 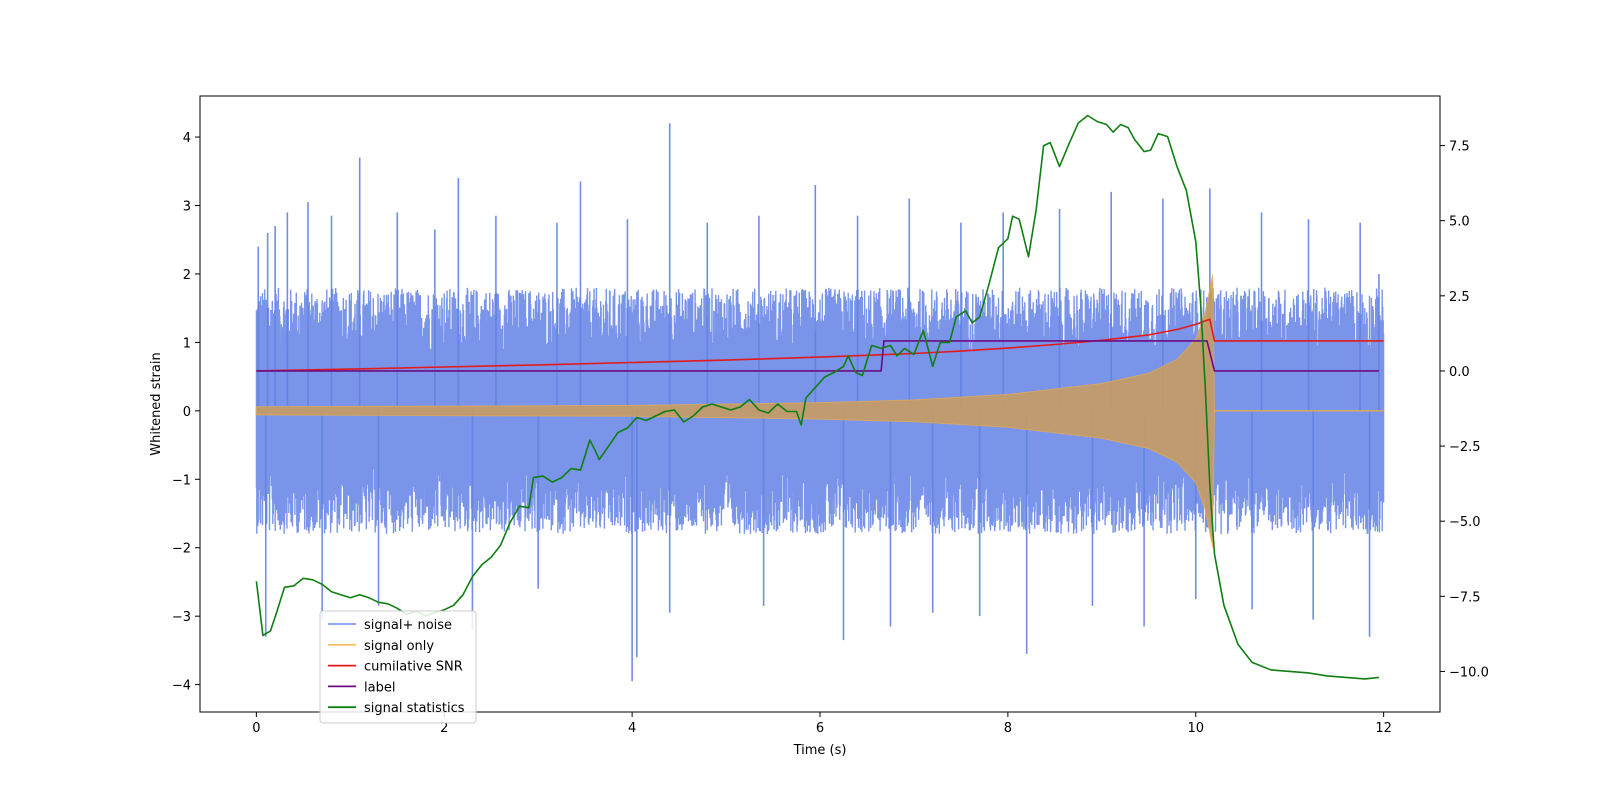 I want to click on series-cumulative-snr-line, so click(x=820, y=345).